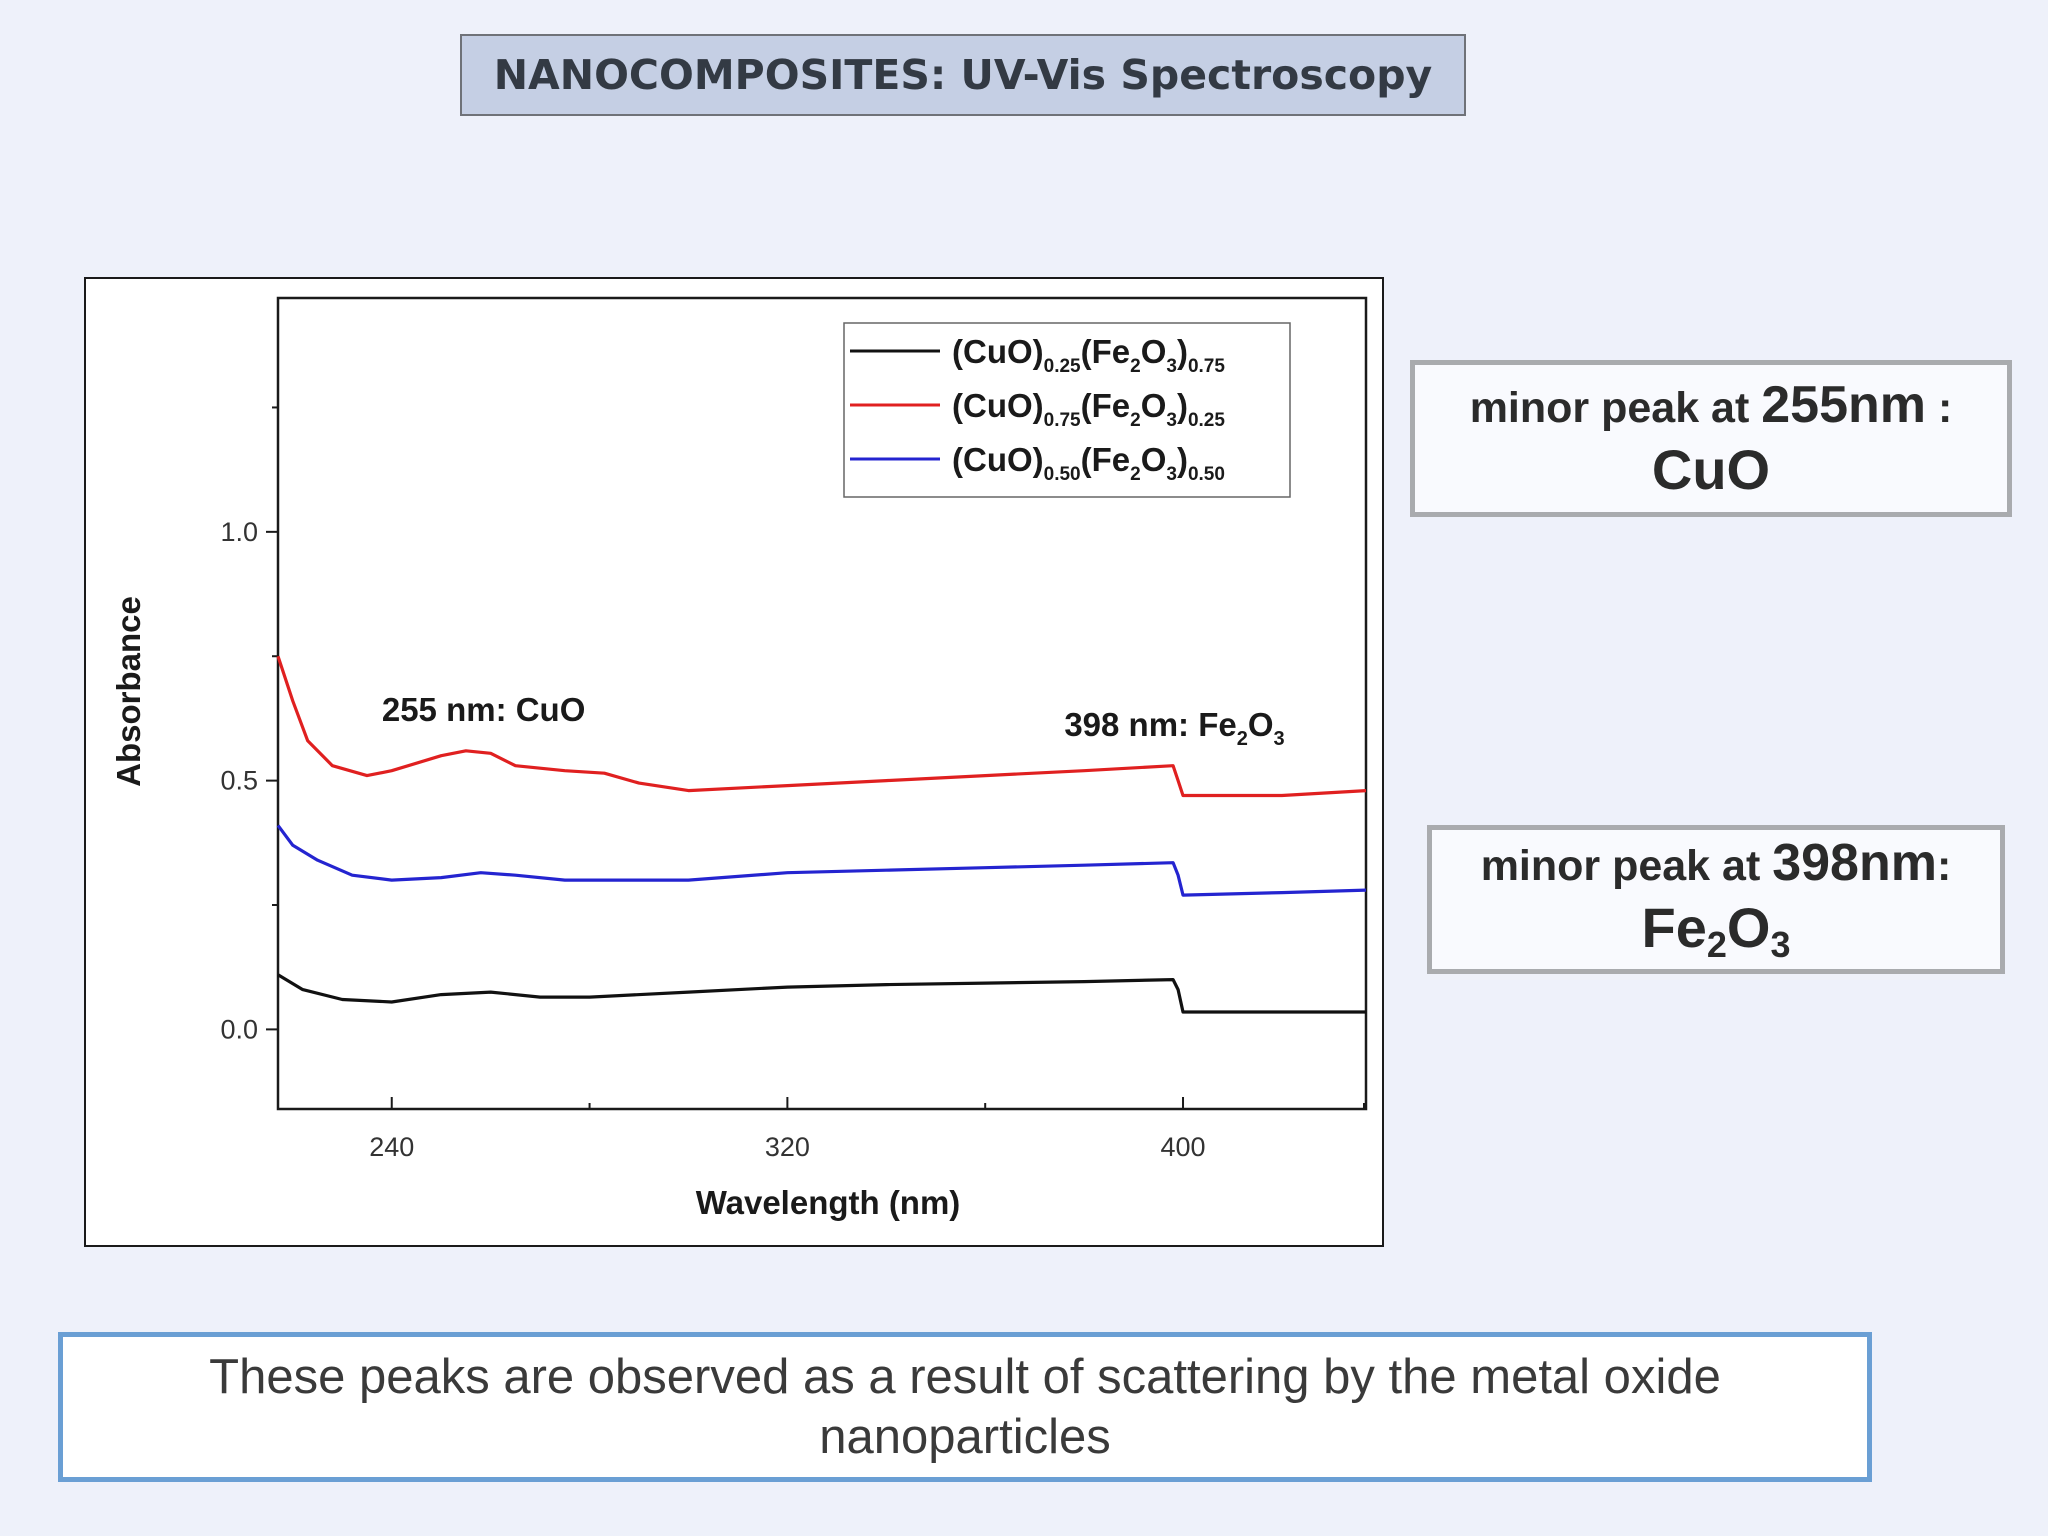 This screenshot has width=2048, height=1536. What do you see at coordinates (1626, 866) in the screenshot?
I see `note-fe2o3-prefix: minor peak at` at bounding box center [1626, 866].